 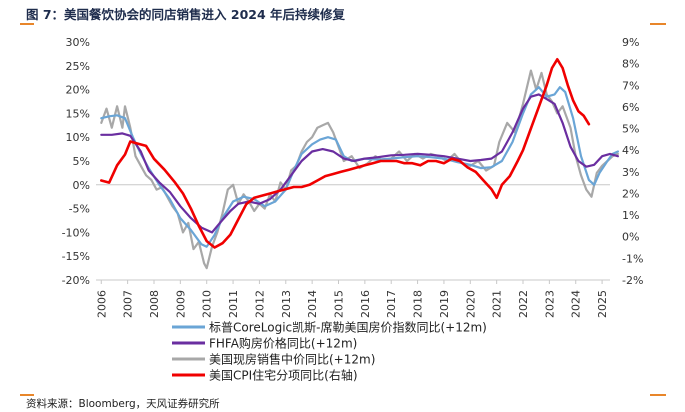 I want to click on y-left-tick-label: 25%, so click(x=78, y=66).